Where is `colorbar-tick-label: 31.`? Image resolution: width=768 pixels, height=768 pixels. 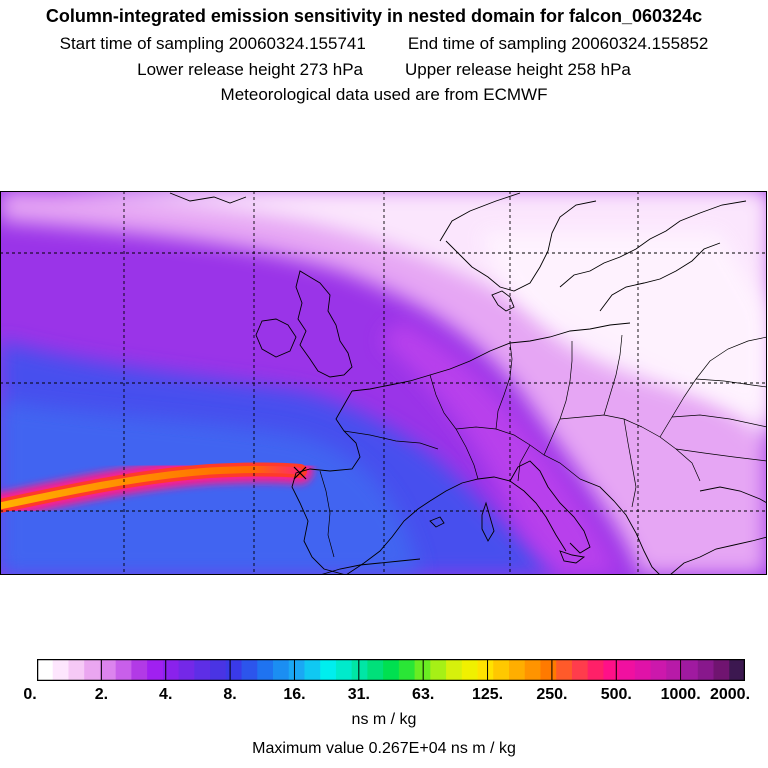 colorbar-tick-label: 31. is located at coordinates (358, 694).